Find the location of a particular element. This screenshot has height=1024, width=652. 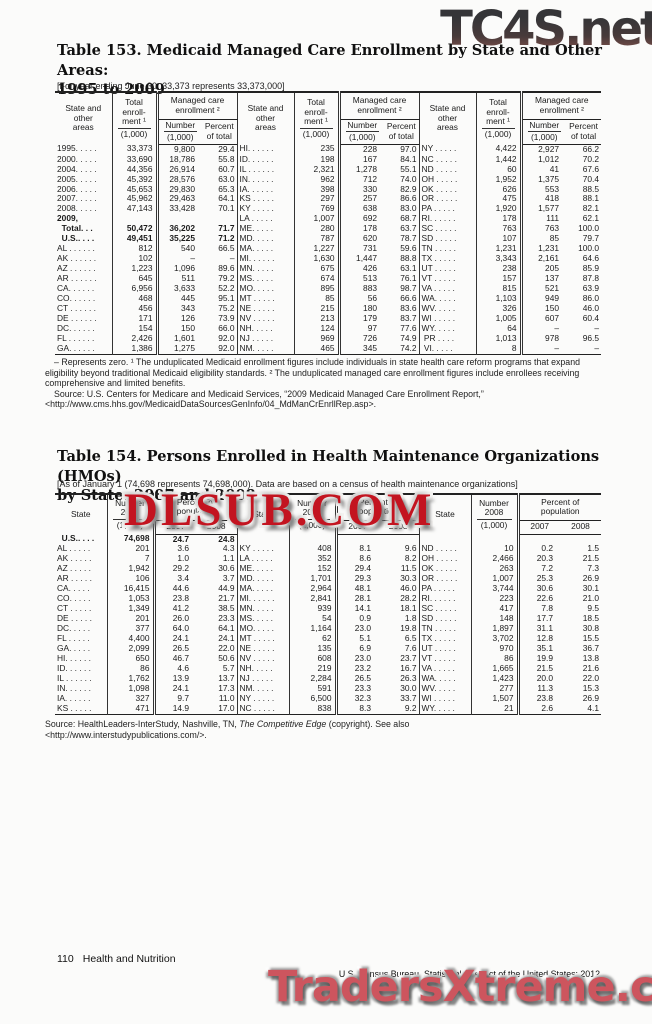

data-cell: 98.7 is located at coordinates (408, 289).